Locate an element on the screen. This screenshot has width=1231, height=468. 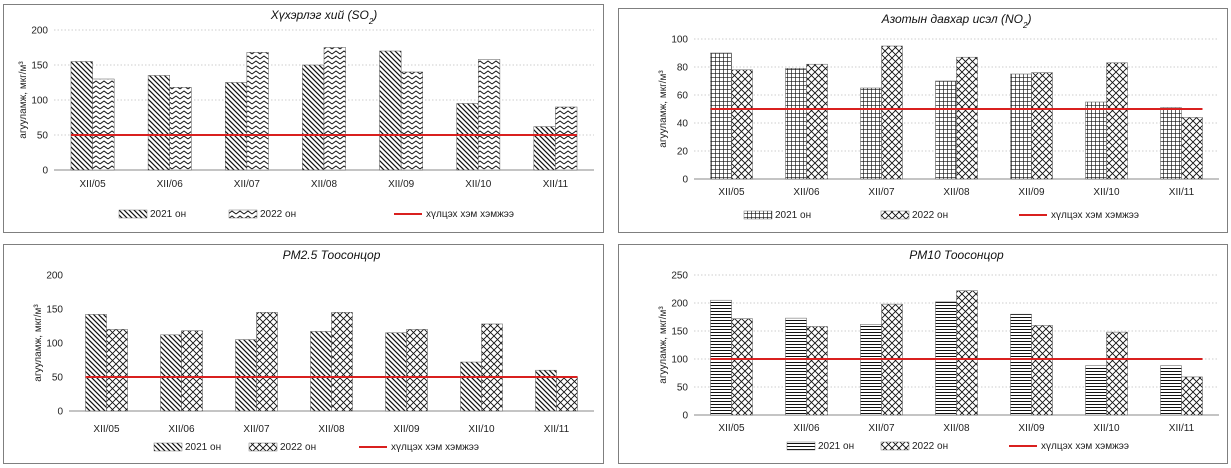
chart-title: Азотын давхар исэл (NO2) is located at coordinates (956, 21).